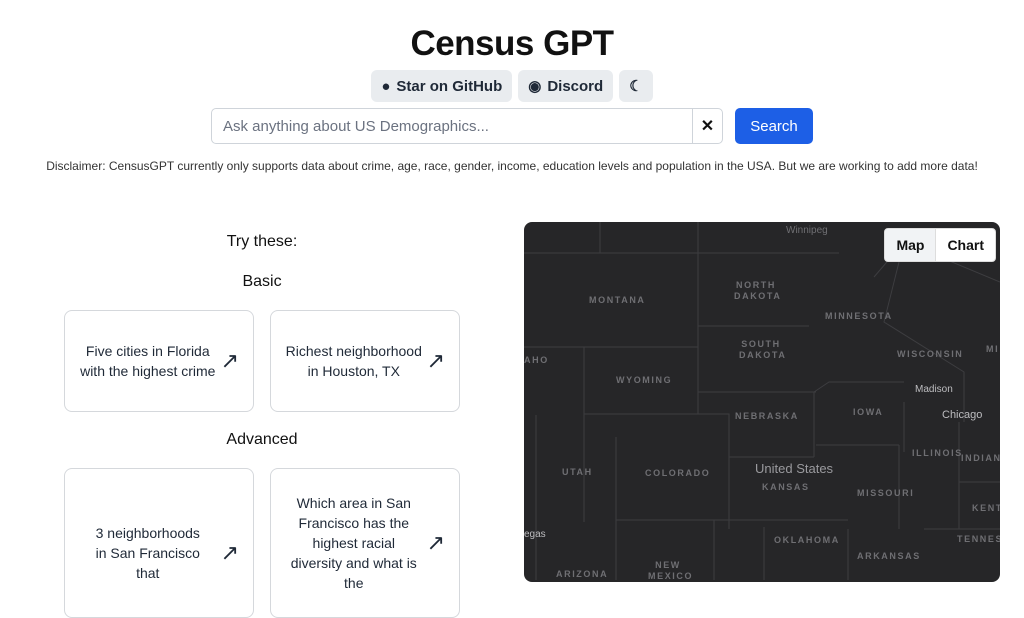 Image resolution: width=1024 pixels, height=618 pixels. Describe the element at coordinates (868, 412) in the screenshot. I see `map-label: IOWA` at that location.